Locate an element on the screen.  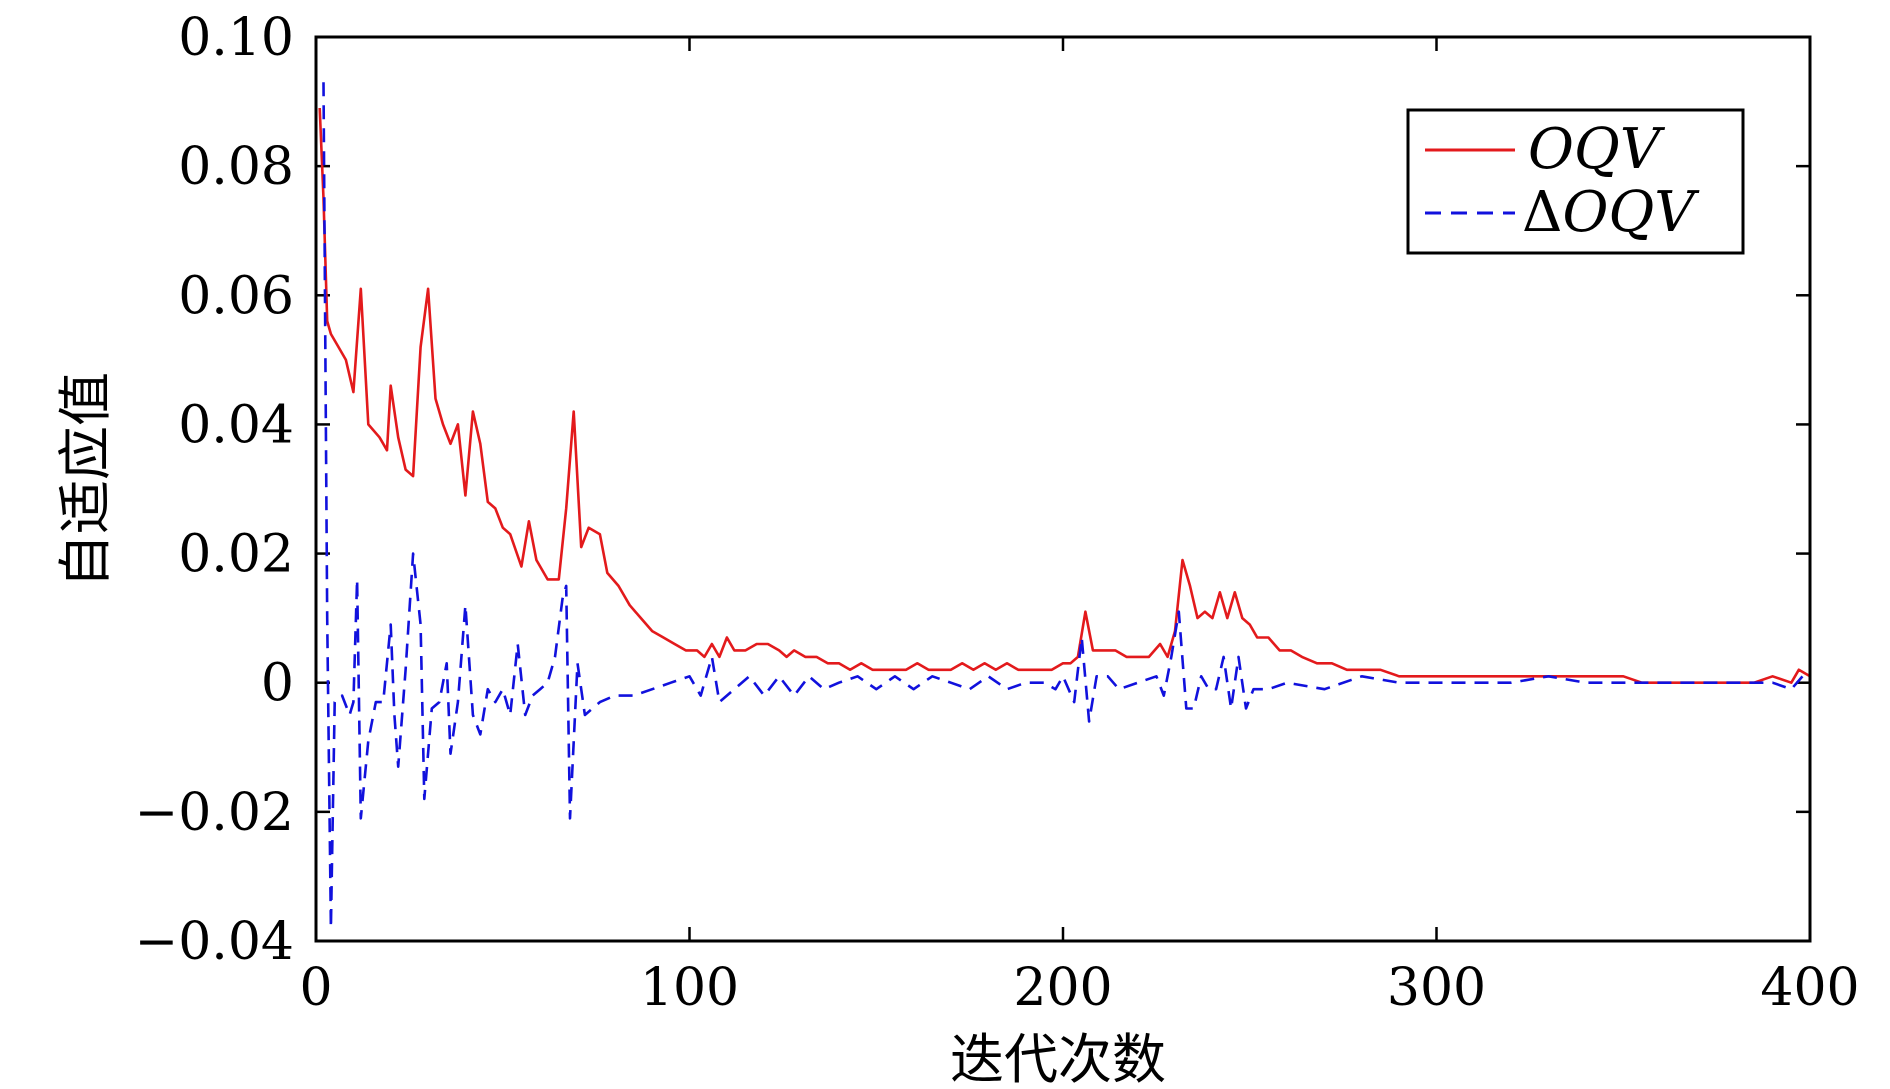
legend-label-delta-oqv-prefix: Δ is located at coordinates (1542, 212).